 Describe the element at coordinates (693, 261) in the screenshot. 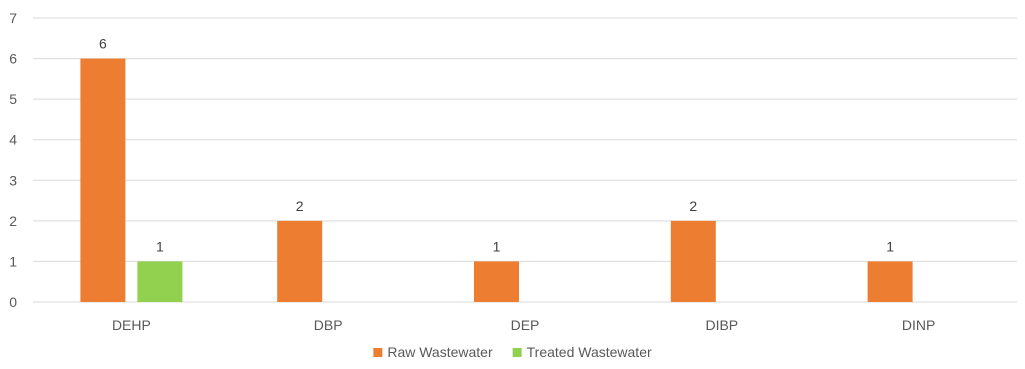

I see `bar-dibp-raw-wastewater` at that location.